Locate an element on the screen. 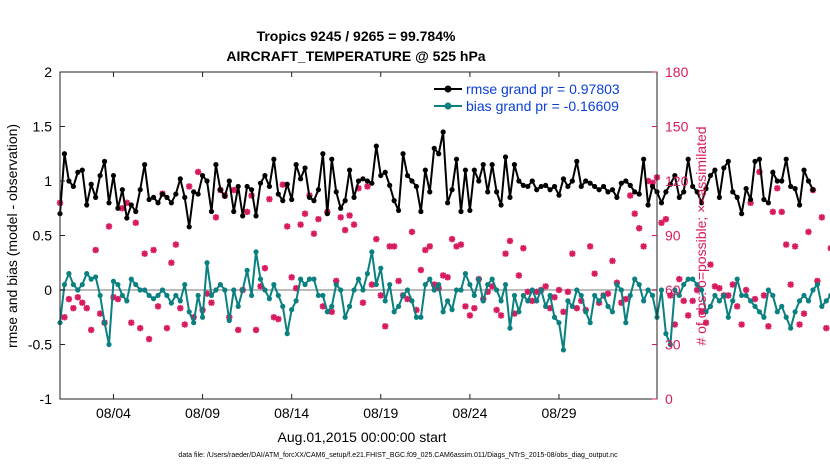  y-tick-label: 1.5 is located at coordinates (43, 127).